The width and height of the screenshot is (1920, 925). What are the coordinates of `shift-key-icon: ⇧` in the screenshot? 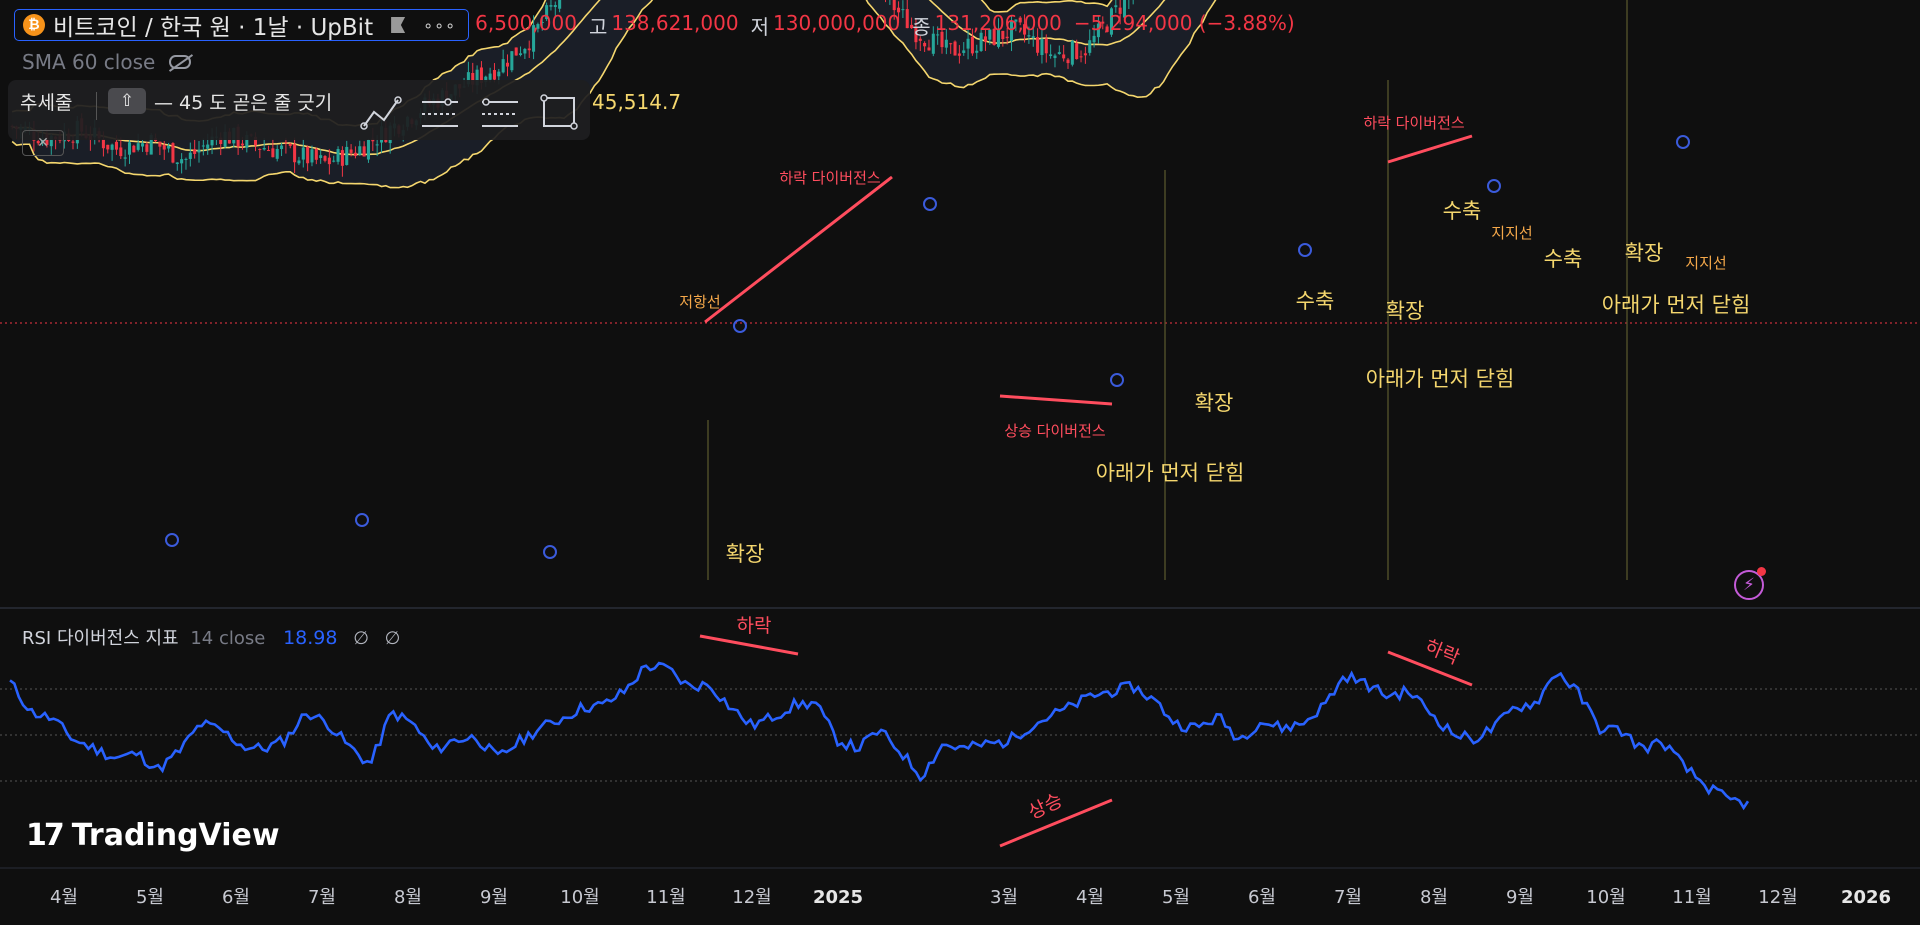 It's located at (127, 101).